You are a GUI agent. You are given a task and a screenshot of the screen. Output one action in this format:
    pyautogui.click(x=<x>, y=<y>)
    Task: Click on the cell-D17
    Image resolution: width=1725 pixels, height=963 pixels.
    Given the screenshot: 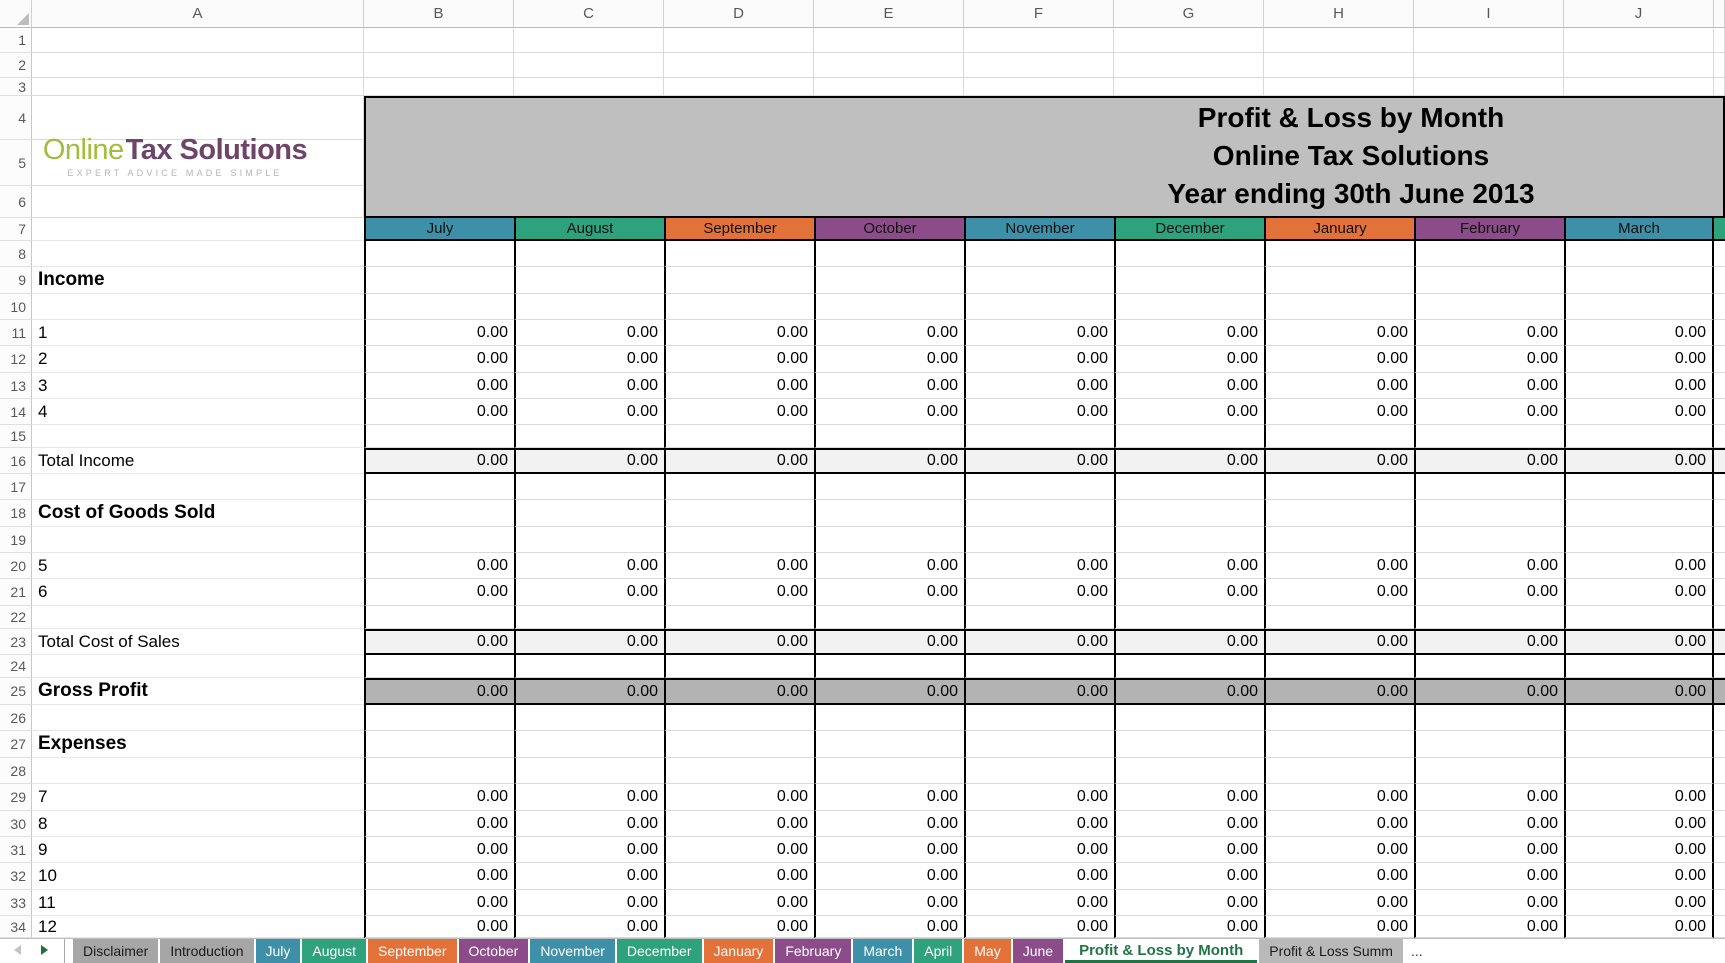 What is the action you would take?
    pyautogui.click(x=739, y=487)
    